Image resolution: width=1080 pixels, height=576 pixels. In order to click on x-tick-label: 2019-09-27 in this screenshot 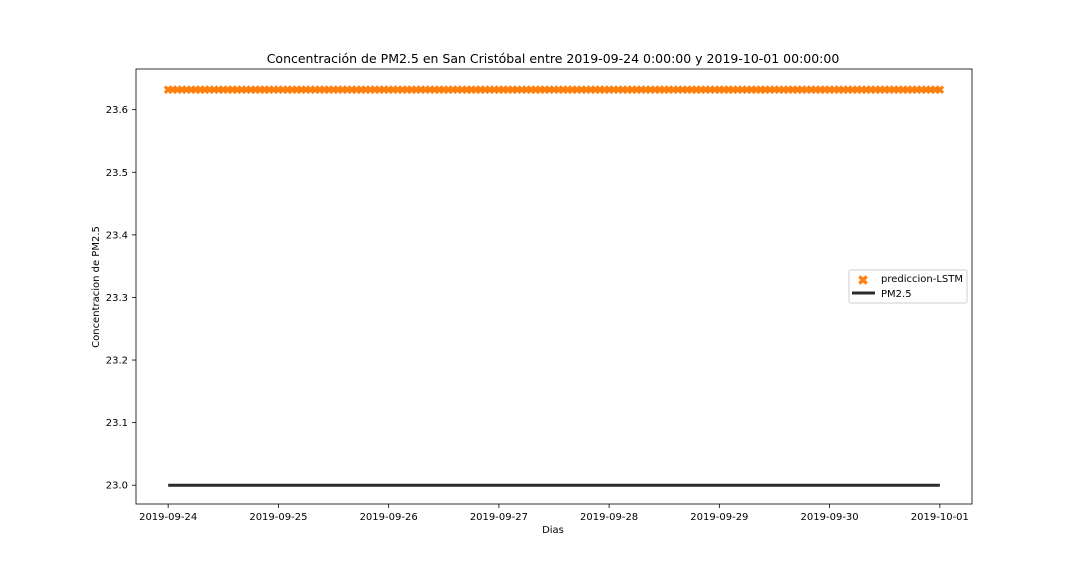, I will do `click(499, 517)`.